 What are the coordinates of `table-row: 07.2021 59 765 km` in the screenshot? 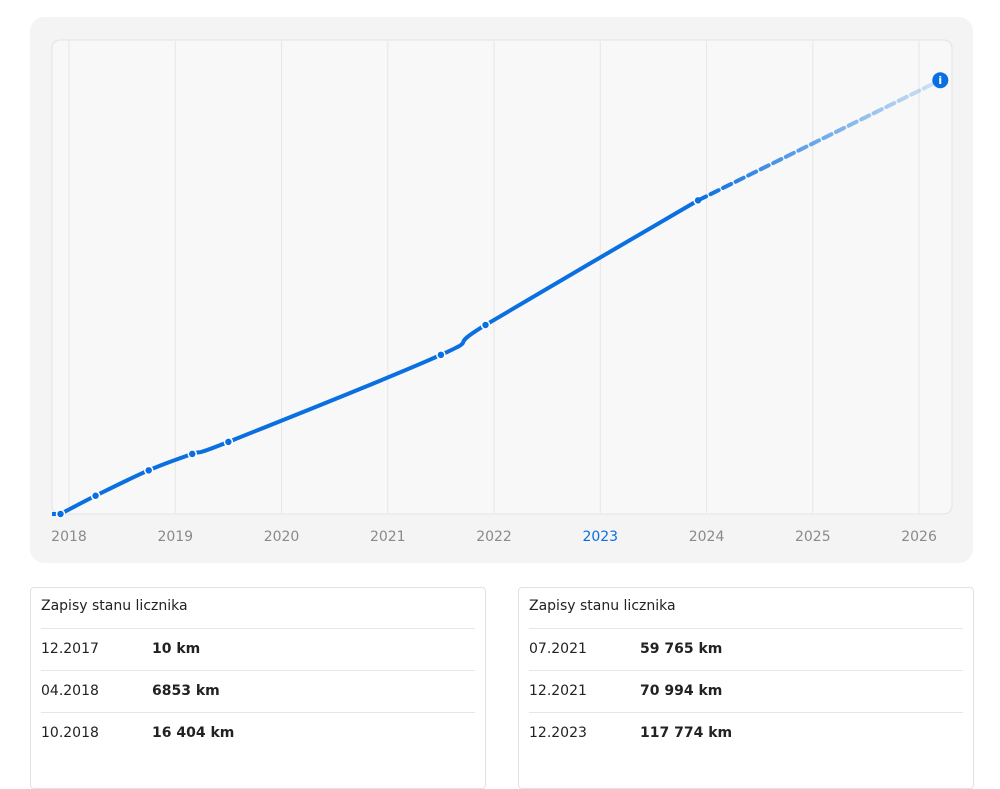 It's located at (746, 649).